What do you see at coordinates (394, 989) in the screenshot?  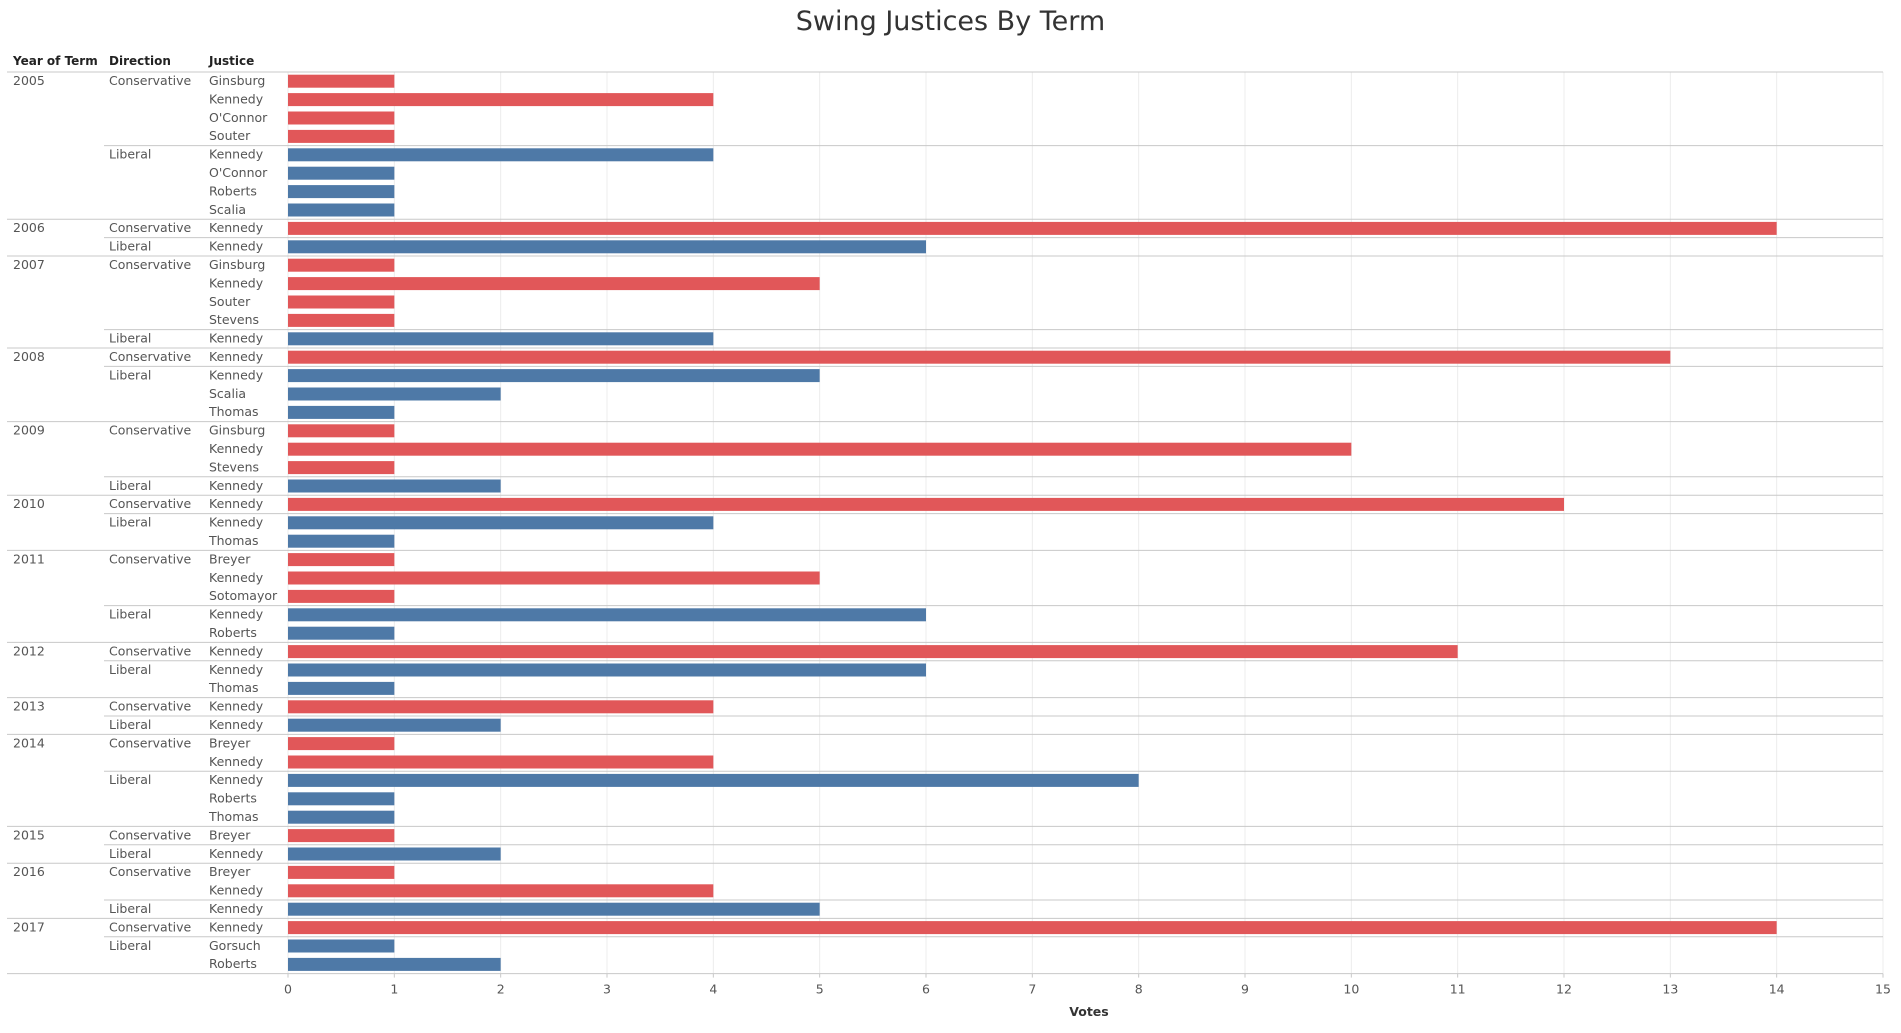 I see `tick-label: 1` at bounding box center [394, 989].